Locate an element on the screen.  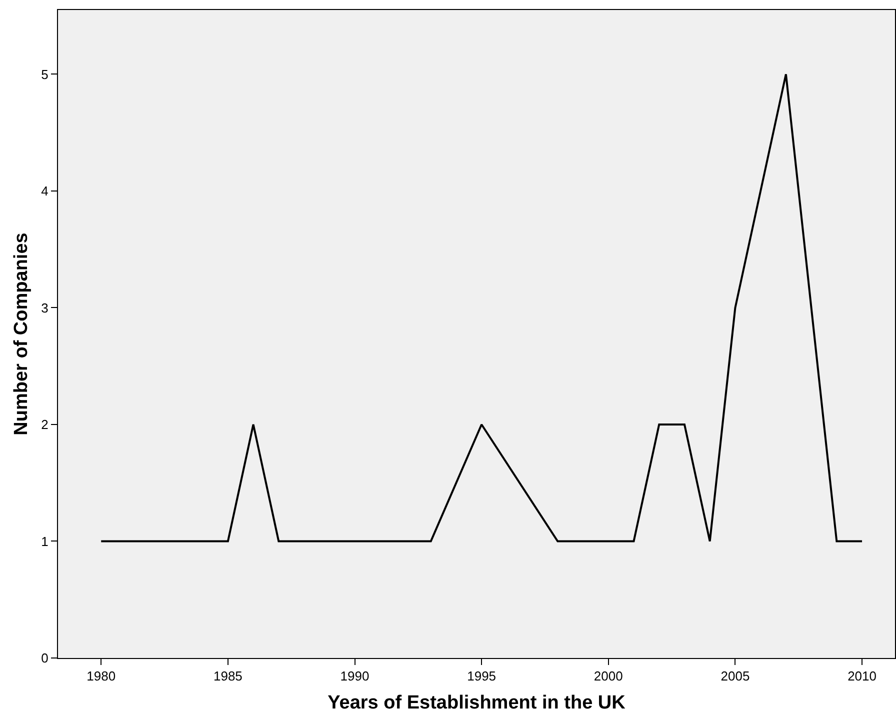
y-axis-title: Number of Companies is located at coordinates (21, 334).